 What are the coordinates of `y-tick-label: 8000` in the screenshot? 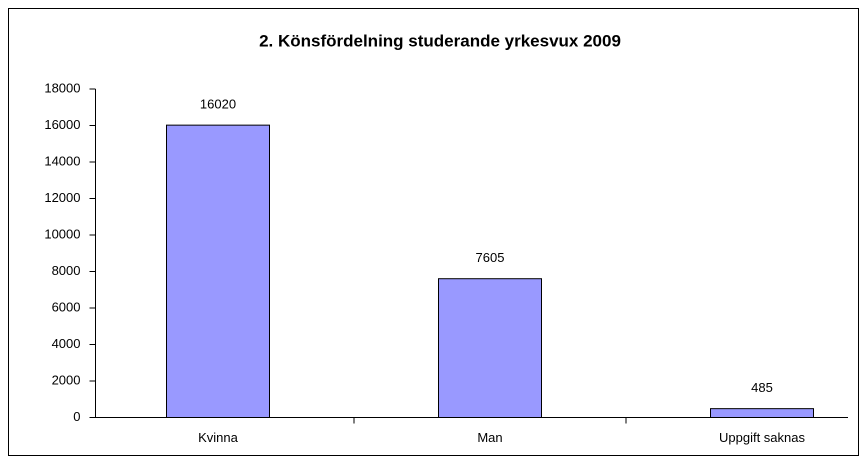 It's located at (66, 270).